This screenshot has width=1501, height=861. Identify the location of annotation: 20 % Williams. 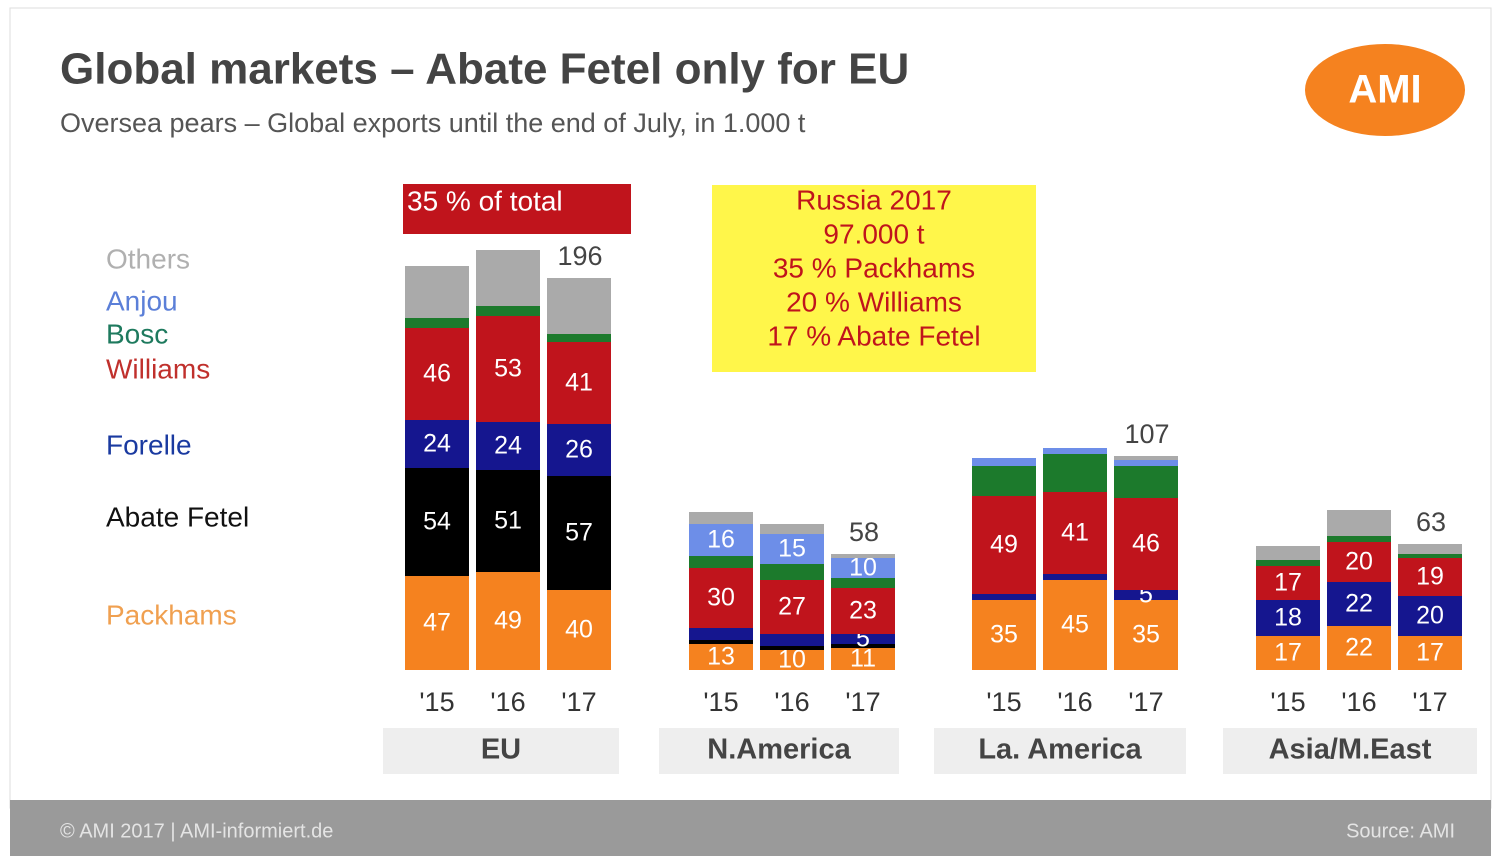
(874, 301).